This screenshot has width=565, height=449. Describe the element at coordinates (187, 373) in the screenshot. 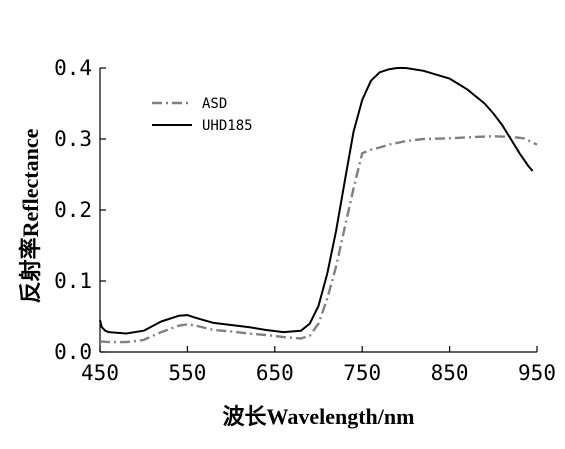

I see `x-tick-label: 550` at that location.